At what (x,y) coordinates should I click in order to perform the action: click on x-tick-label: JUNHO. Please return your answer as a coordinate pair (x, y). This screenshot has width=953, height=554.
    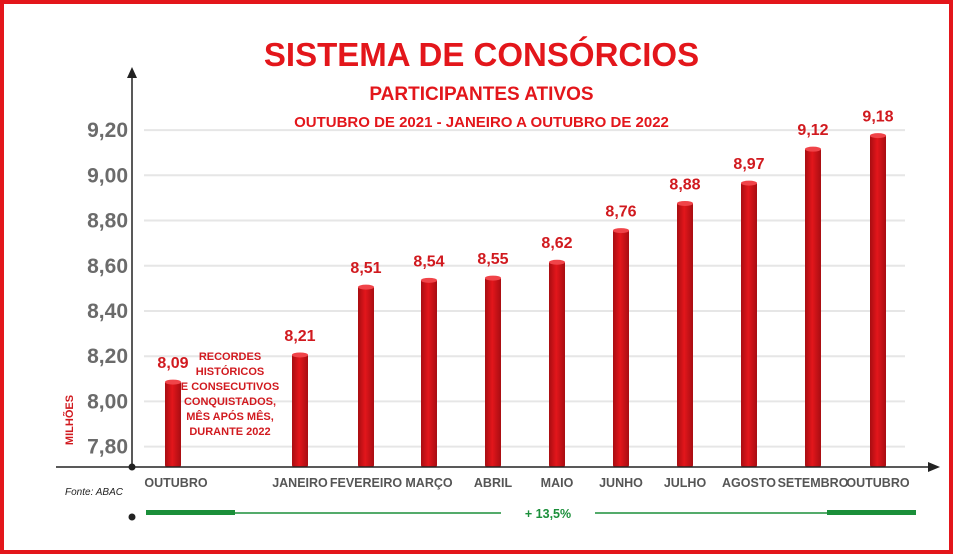
    Looking at the image, I should click on (621, 483).